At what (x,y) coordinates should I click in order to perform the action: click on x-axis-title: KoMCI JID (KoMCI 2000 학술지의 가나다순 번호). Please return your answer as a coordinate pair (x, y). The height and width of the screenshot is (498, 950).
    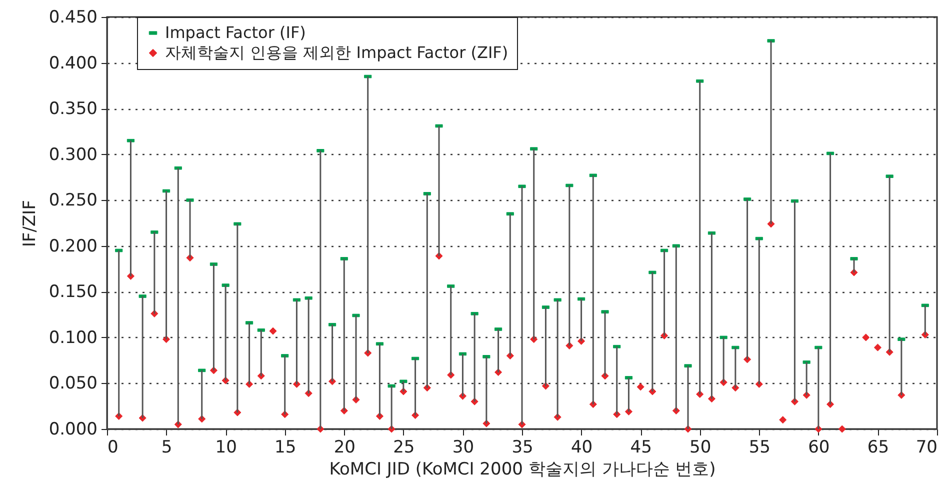
    Looking at the image, I should click on (522, 470).